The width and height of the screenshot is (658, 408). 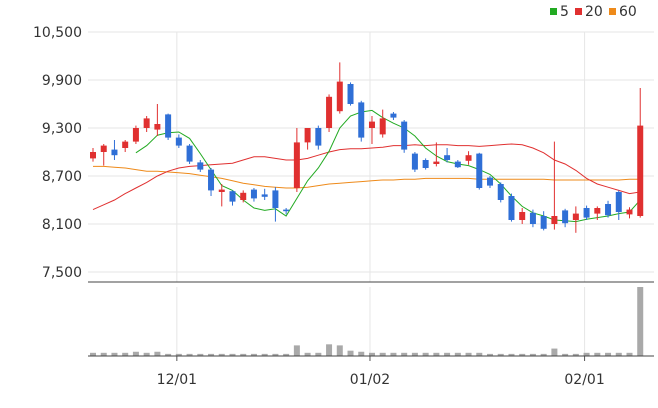 I want to click on legend-label: 60, so click(x=628, y=12).